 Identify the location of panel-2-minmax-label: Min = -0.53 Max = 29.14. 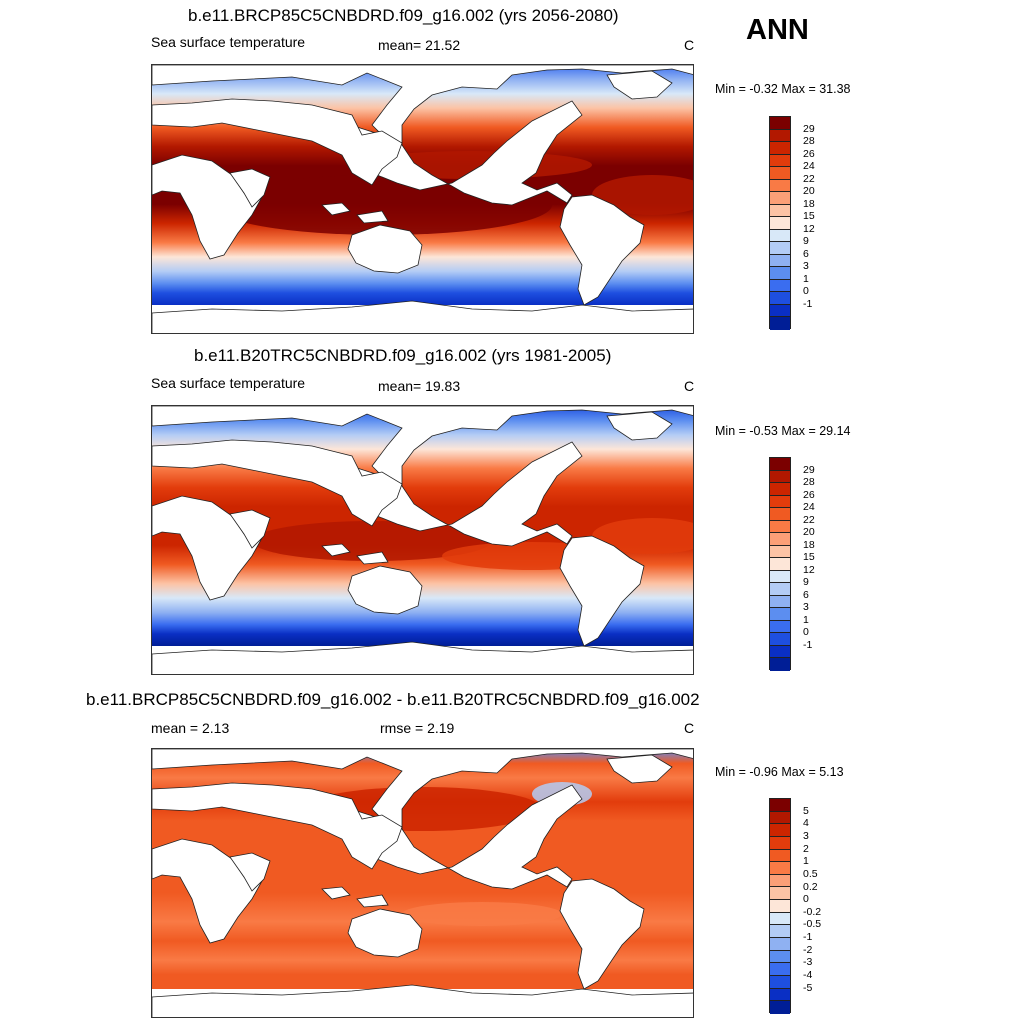
(783, 431).